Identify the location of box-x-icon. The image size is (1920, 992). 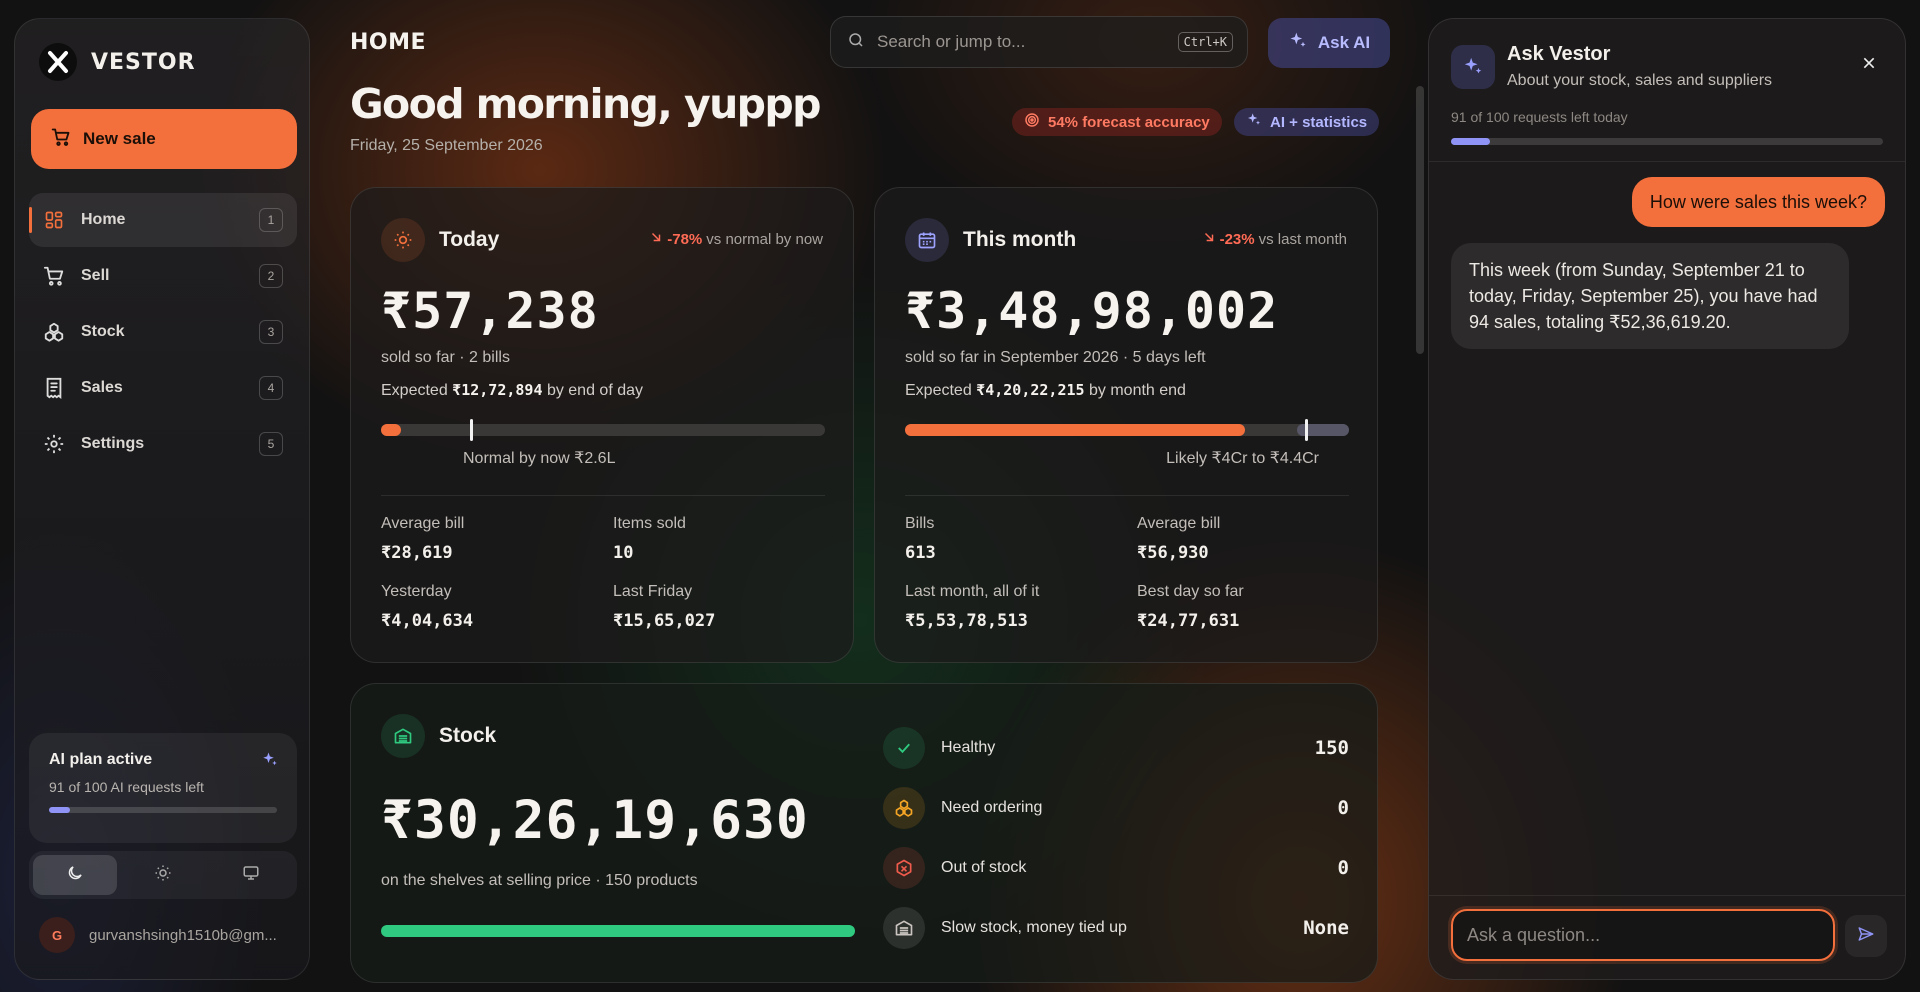
(904, 868).